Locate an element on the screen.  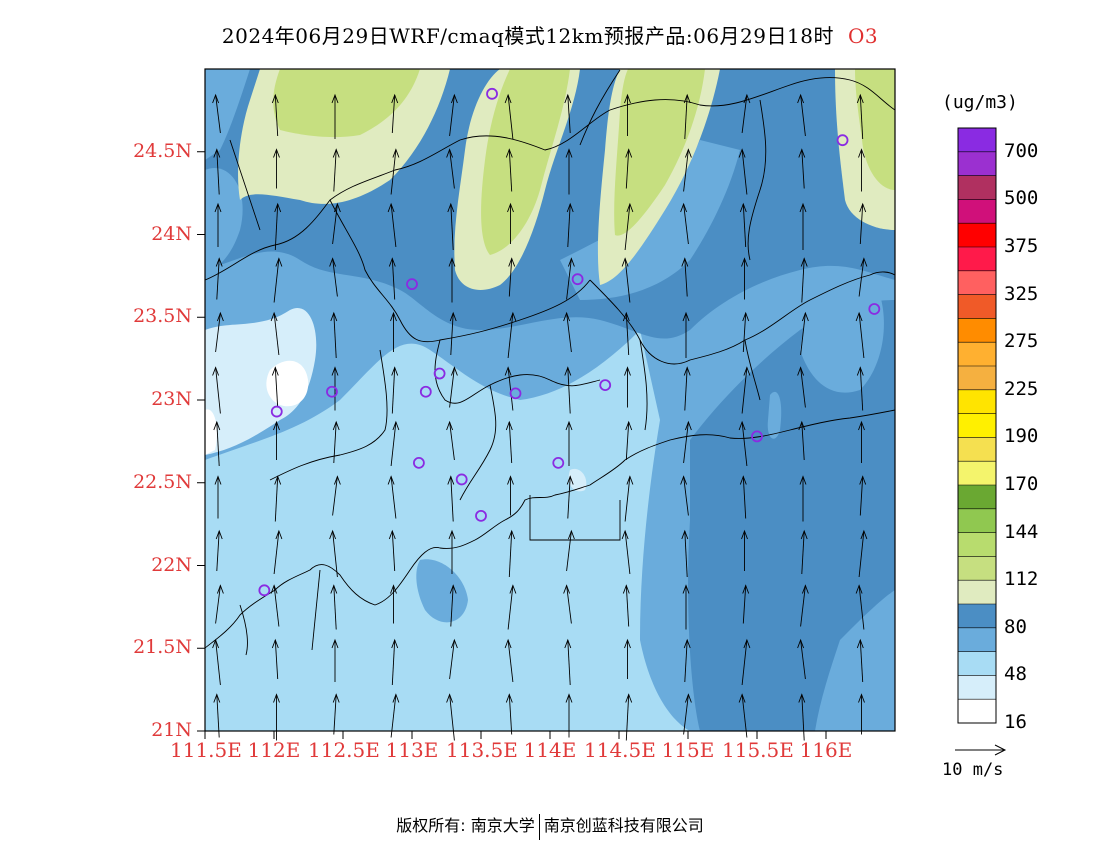
colorbar-label: 112 is located at coordinates (1021, 579).